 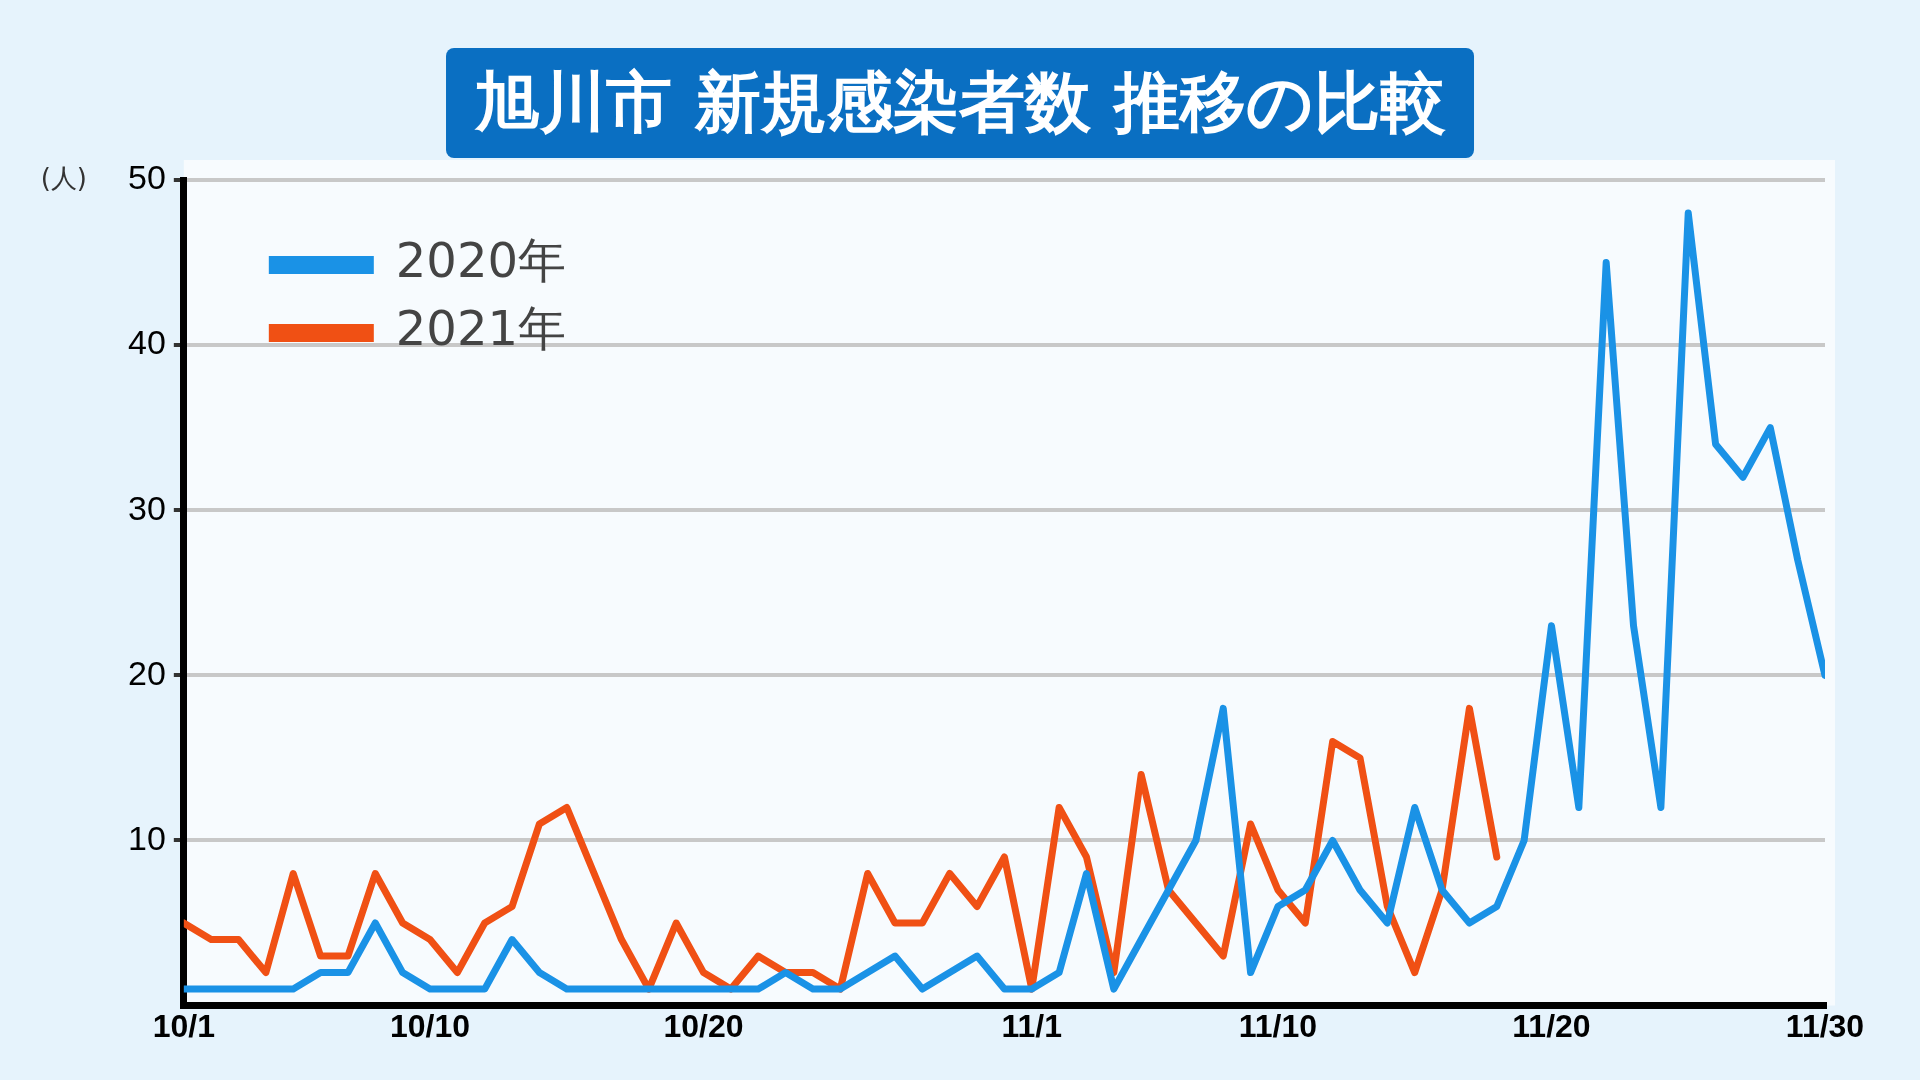 What do you see at coordinates (146, 507) in the screenshot?
I see `y-tick-label: 30` at bounding box center [146, 507].